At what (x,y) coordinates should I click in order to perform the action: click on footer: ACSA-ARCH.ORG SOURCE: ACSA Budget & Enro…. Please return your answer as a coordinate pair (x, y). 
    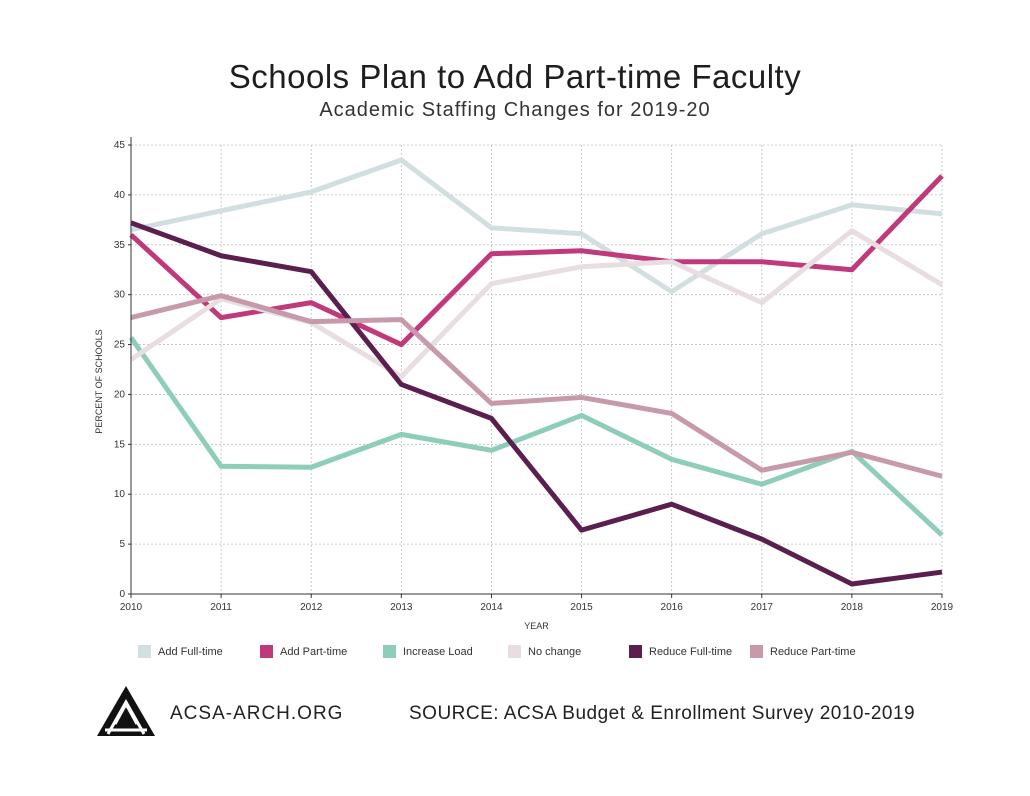
    Looking at the image, I should click on (515, 714).